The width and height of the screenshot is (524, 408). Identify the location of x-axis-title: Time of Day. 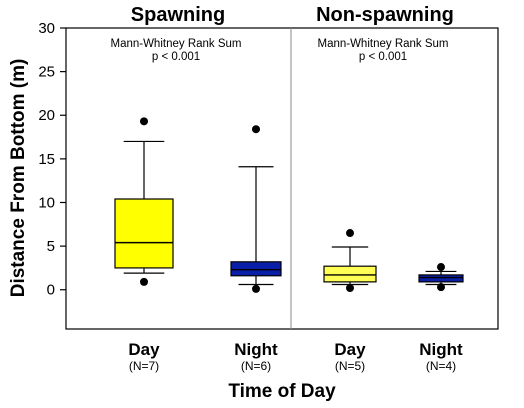
(282, 391).